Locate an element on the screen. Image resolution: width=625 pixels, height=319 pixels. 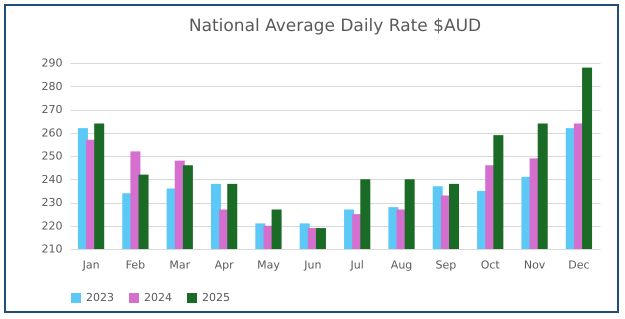
x-tick-label: Feb is located at coordinates (136, 265).